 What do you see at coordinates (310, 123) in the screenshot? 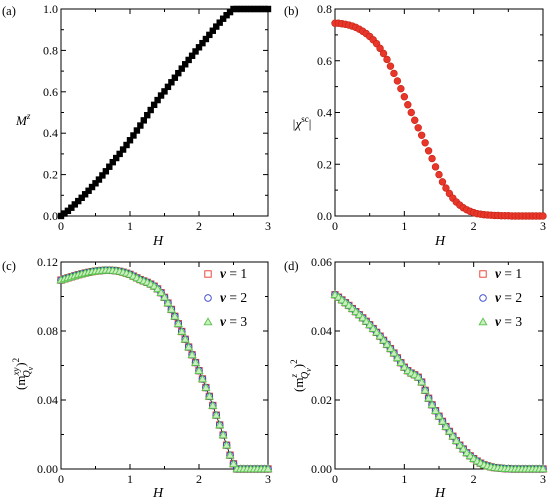
I see `y-label-b-end: |` at bounding box center [310, 123].